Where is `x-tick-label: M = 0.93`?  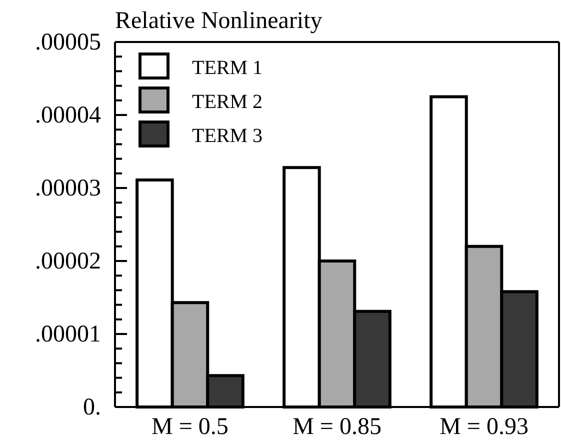 x-tick-label: M = 0.93 is located at coordinates (484, 427).